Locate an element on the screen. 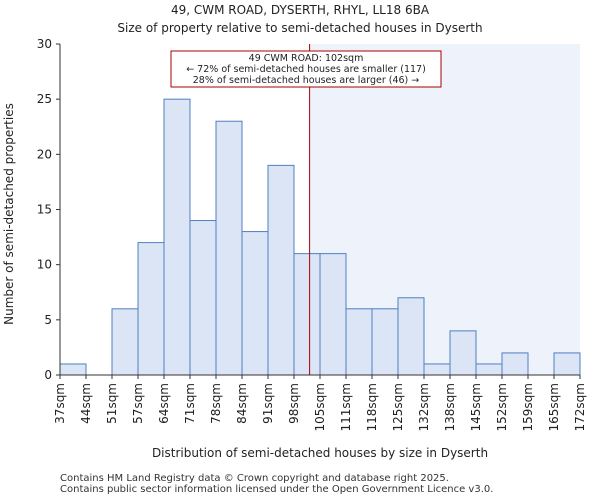 The width and height of the screenshot is (600, 500). x-tick-label: 37sqm is located at coordinates (60, 403).